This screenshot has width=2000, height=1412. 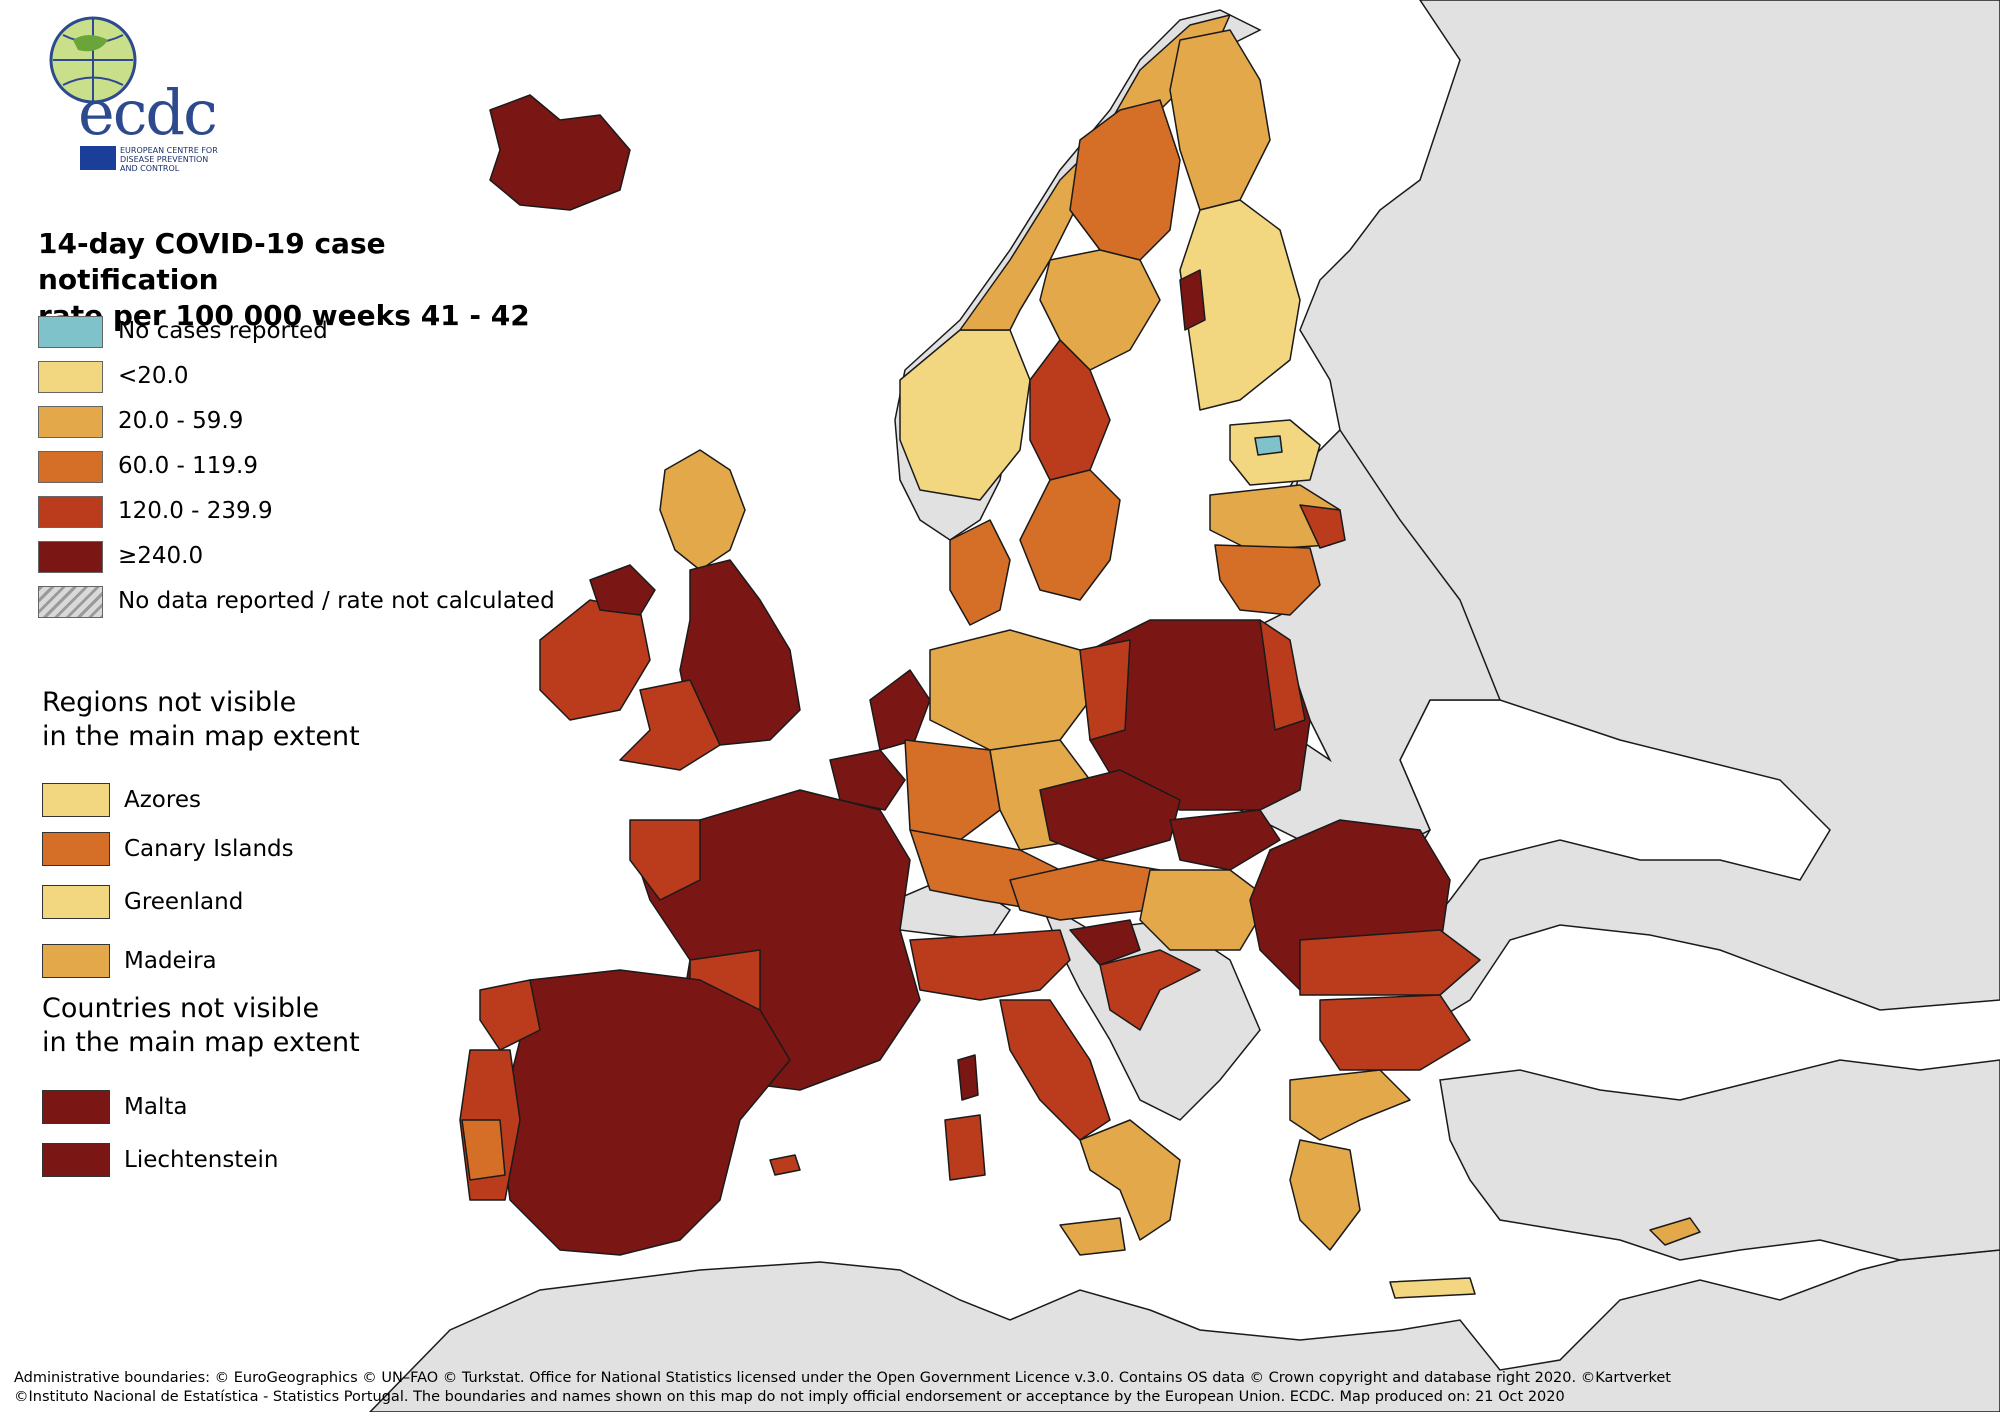 I want to click on hungary, so click(x=1205, y=910).